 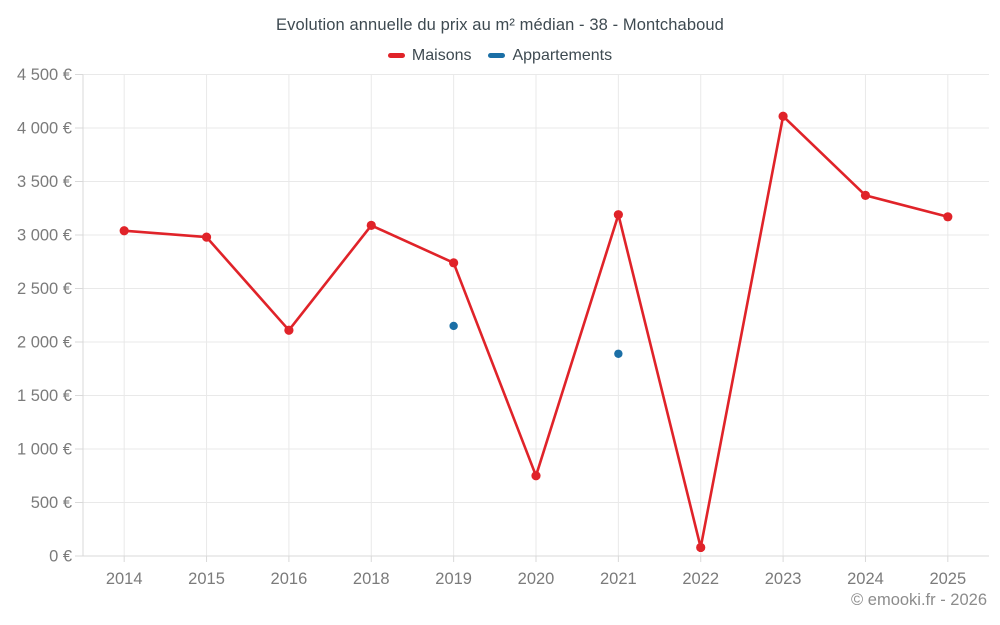 What do you see at coordinates (919, 600) in the screenshot?
I see `watermark-credit: © emooki.fr - 2026` at bounding box center [919, 600].